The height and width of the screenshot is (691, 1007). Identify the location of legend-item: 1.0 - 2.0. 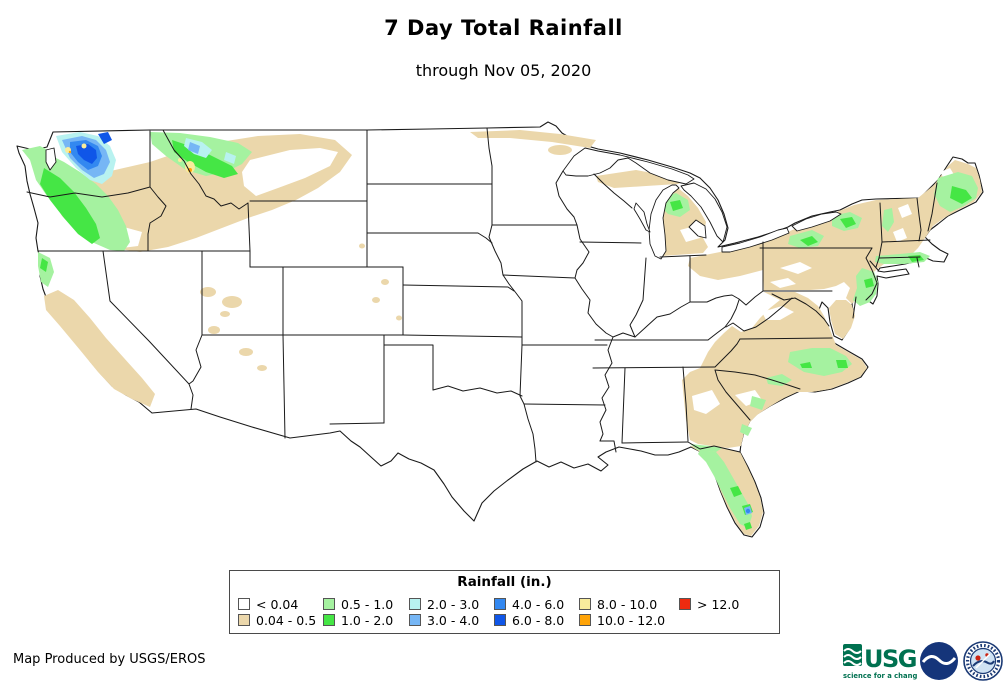
(358, 620).